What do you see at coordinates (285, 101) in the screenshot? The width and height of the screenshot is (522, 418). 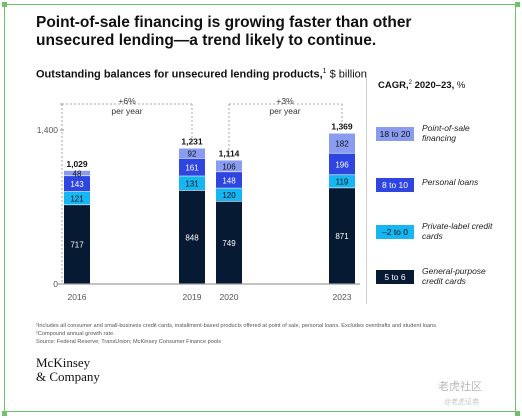 I see `growth-rate-label: +3%` at bounding box center [285, 101].